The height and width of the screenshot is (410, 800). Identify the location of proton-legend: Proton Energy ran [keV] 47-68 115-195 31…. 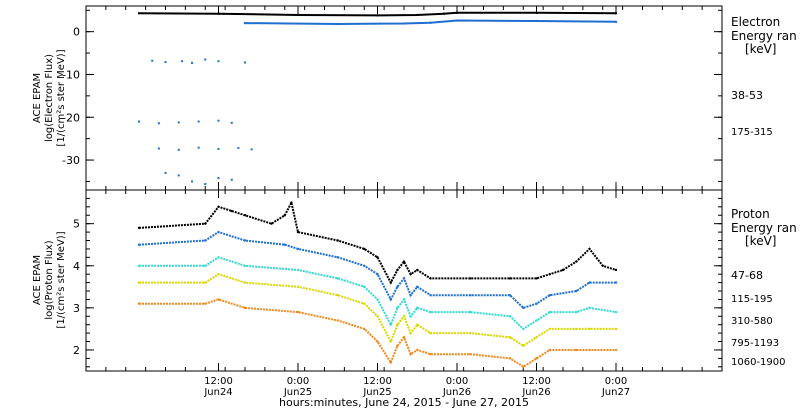
(764, 287).